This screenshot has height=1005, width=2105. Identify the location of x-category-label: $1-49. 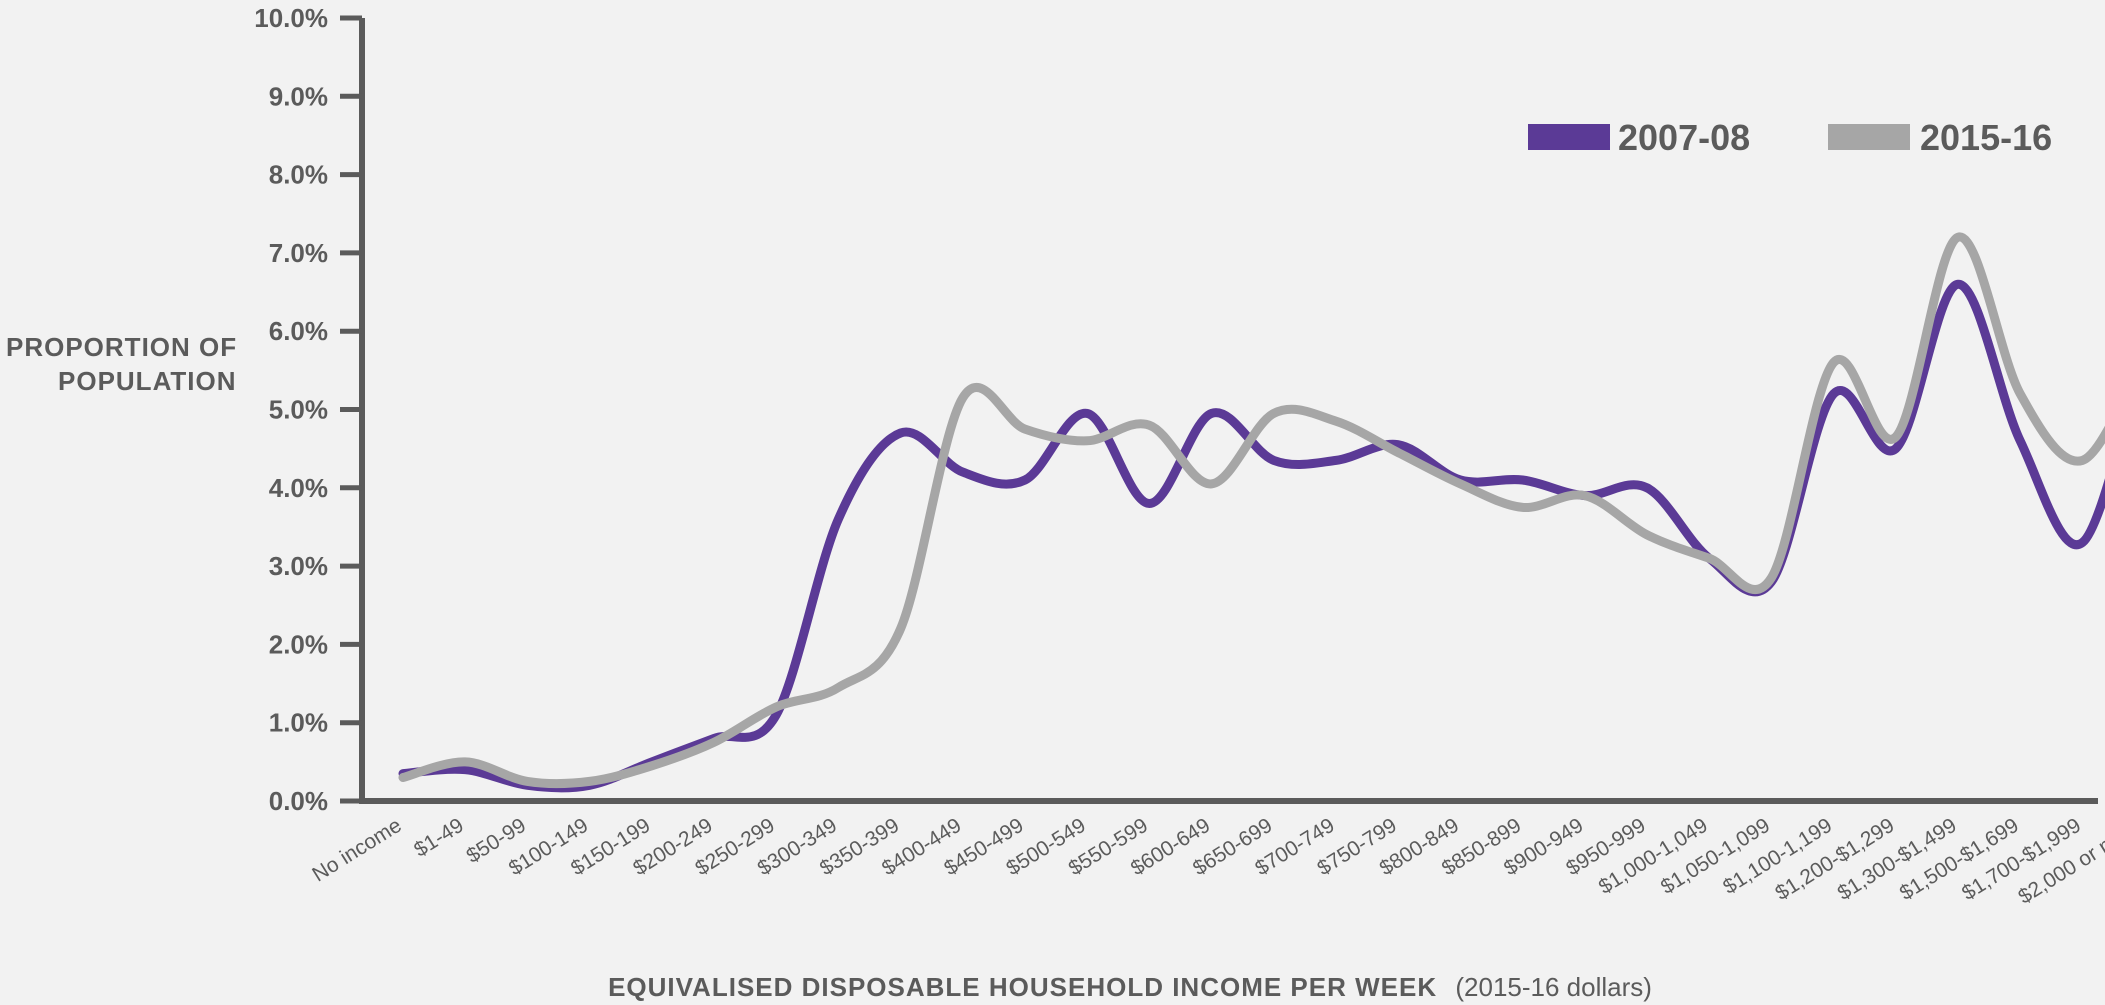
(439, 838).